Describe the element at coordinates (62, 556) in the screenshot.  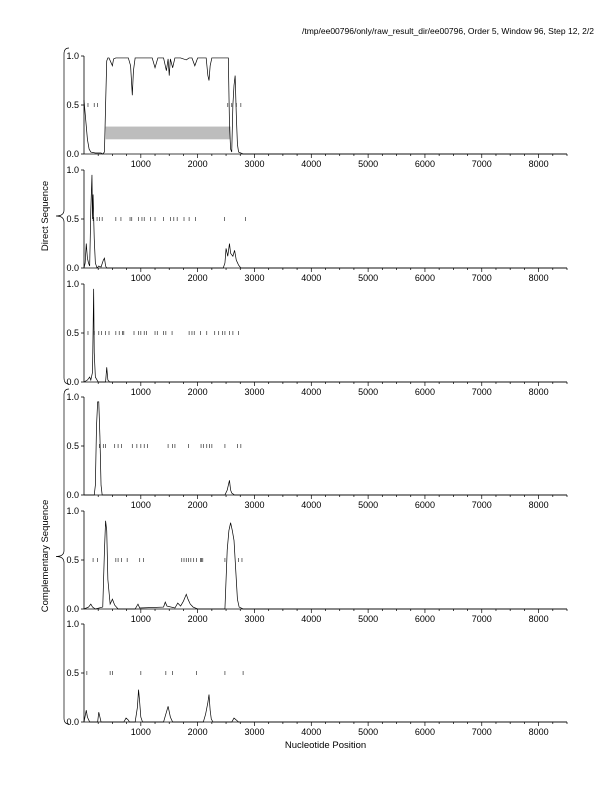
I see `complementary-group-brace` at that location.